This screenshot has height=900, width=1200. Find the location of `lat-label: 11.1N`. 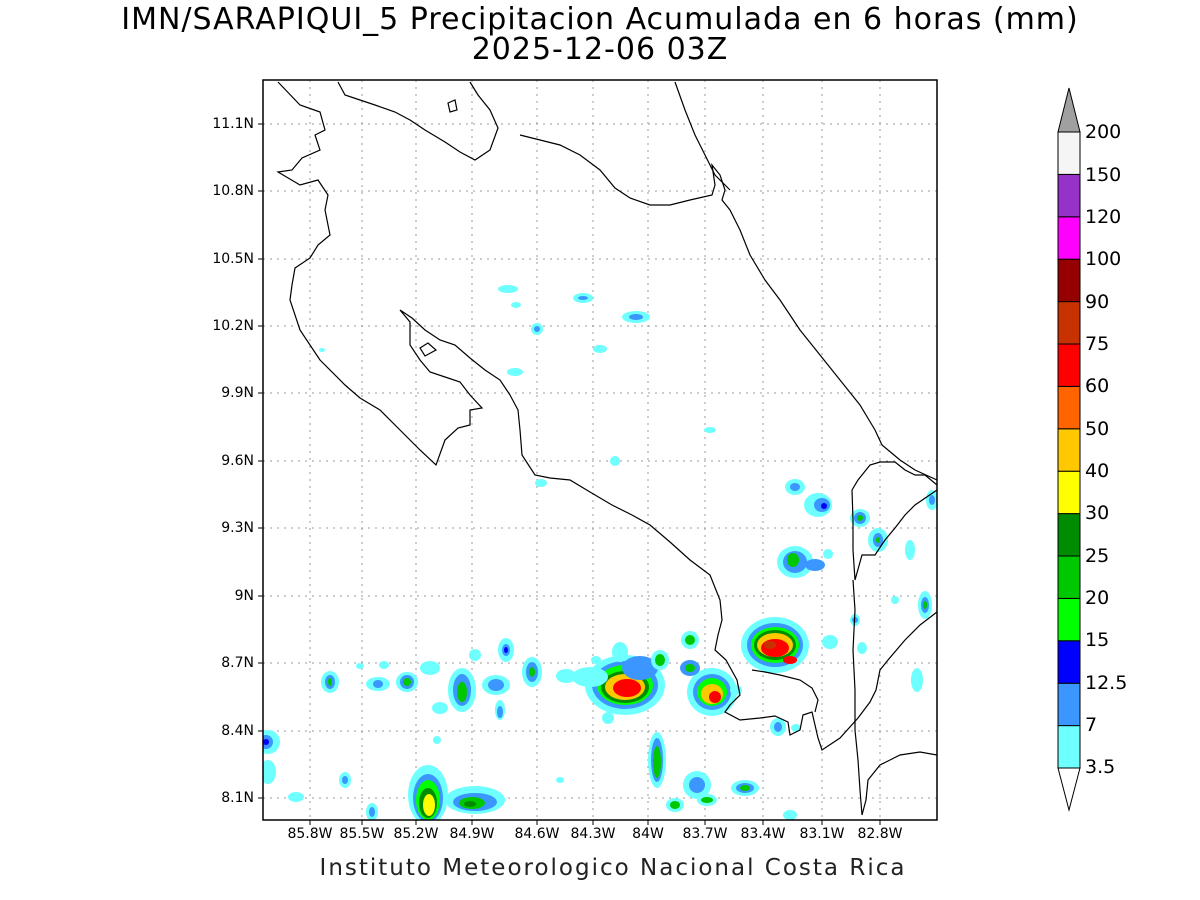

lat-label: 11.1N is located at coordinates (233, 124).